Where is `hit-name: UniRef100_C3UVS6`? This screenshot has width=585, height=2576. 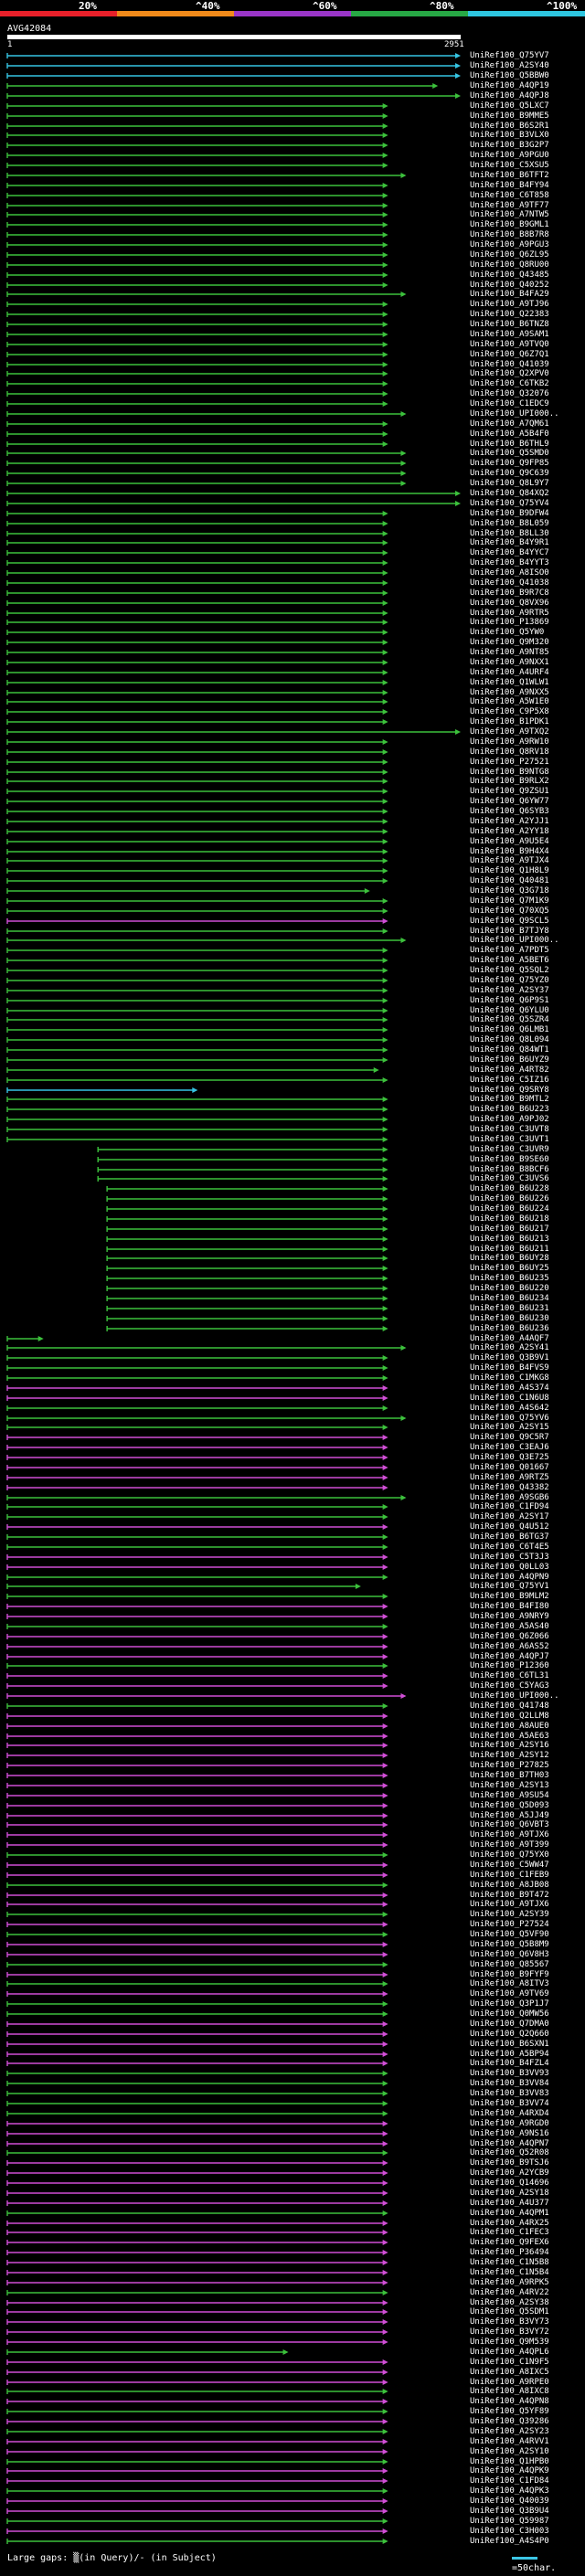
hit-name: UniRef100_C3UVS6 is located at coordinates (510, 1178).